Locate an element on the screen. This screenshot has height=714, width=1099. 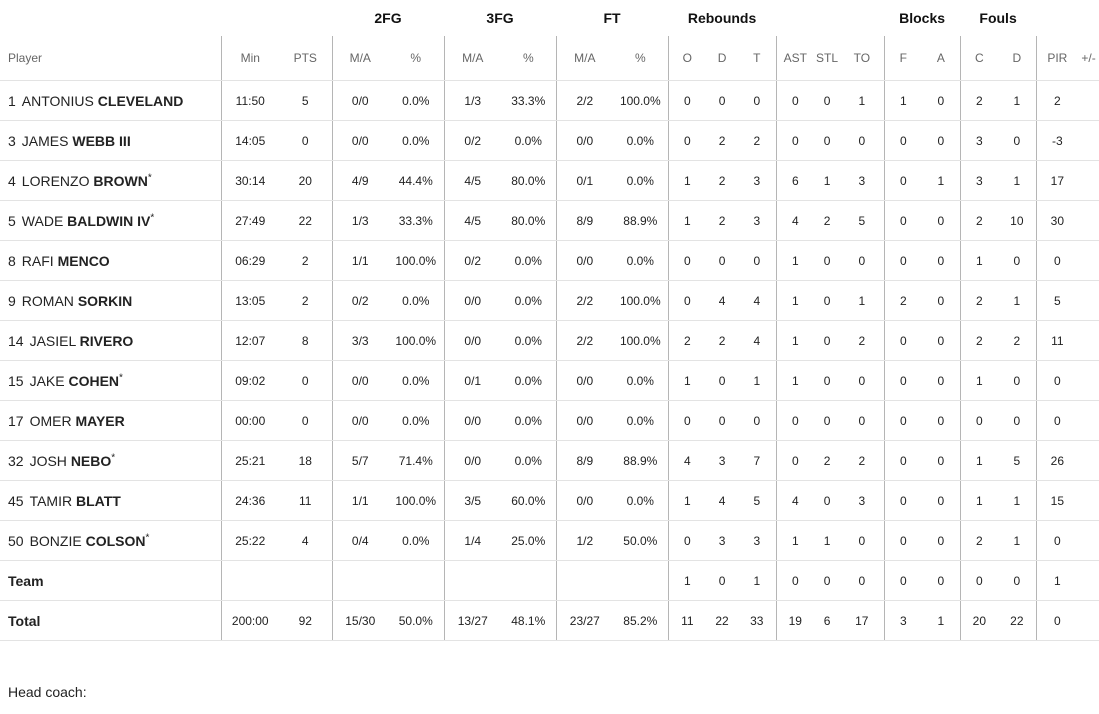
stat-min: 27:49 is located at coordinates (249, 220).